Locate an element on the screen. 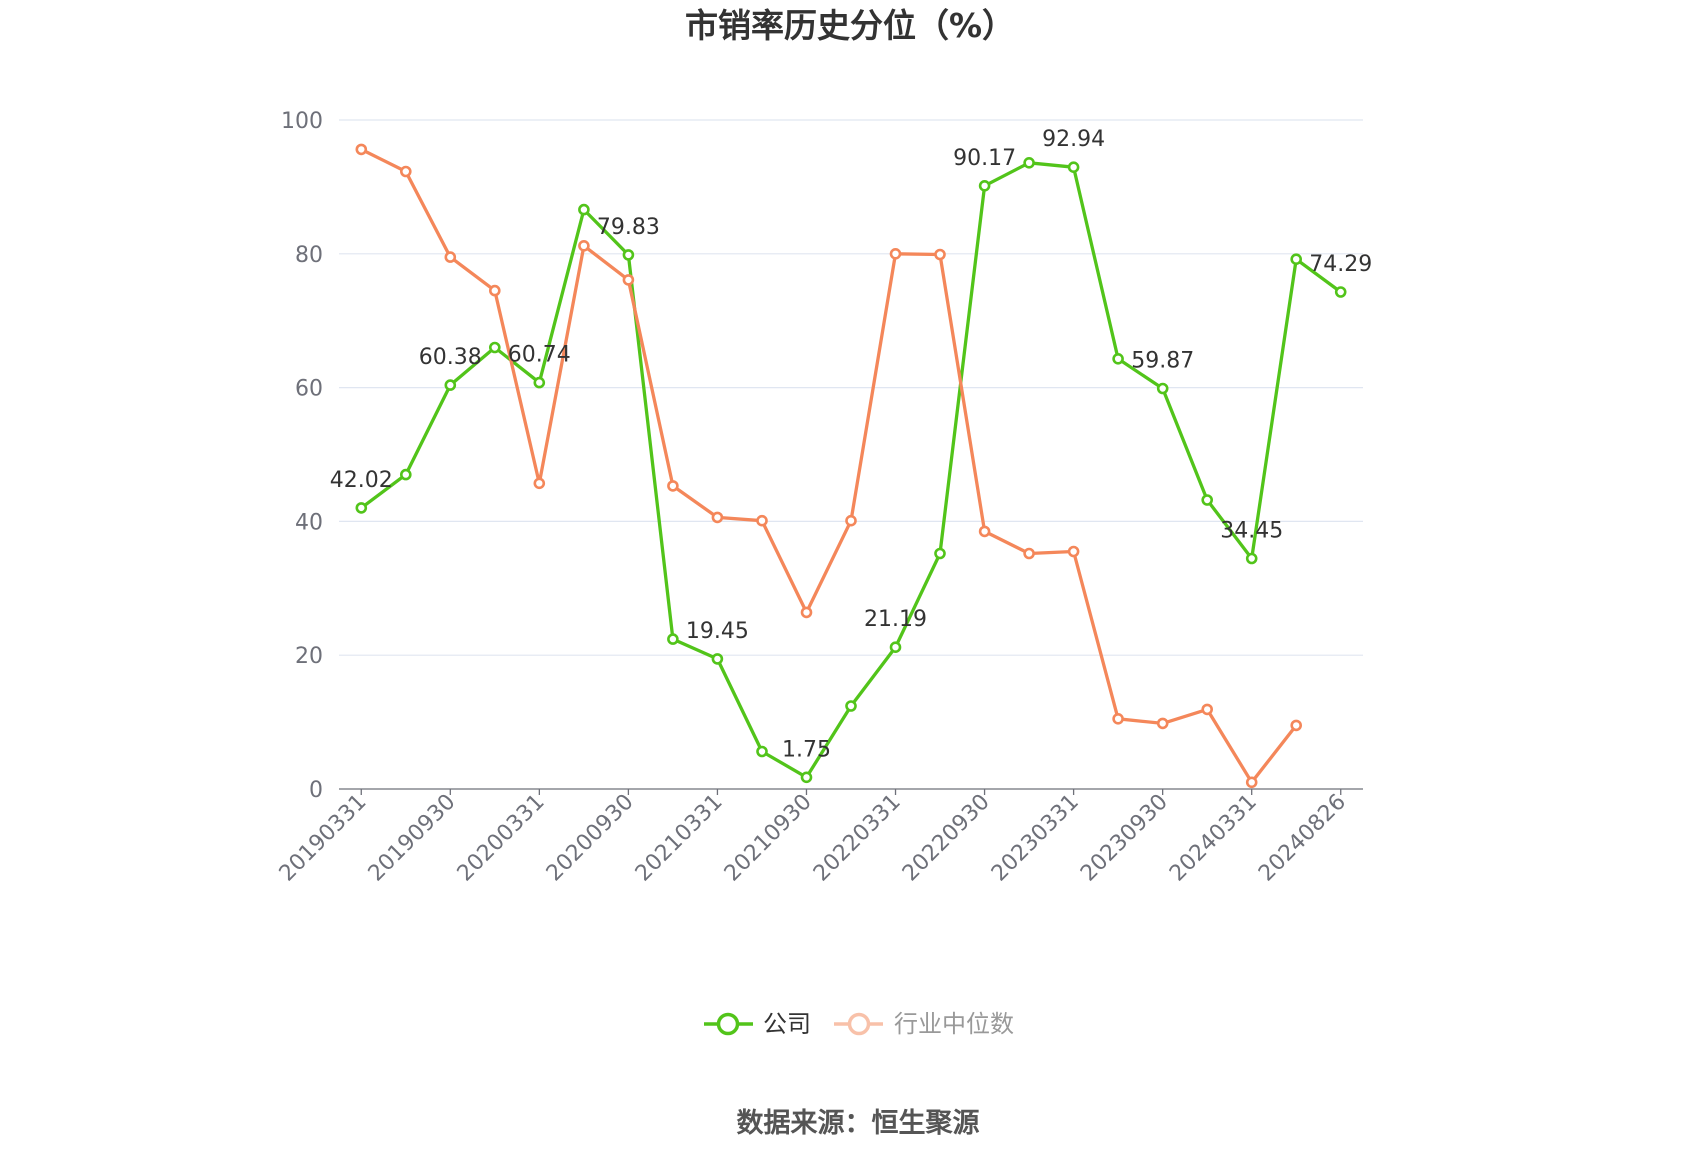 Image resolution: width=1700 pixels, height=1150 pixels. data-label-company: 59.87 is located at coordinates (1162, 361).